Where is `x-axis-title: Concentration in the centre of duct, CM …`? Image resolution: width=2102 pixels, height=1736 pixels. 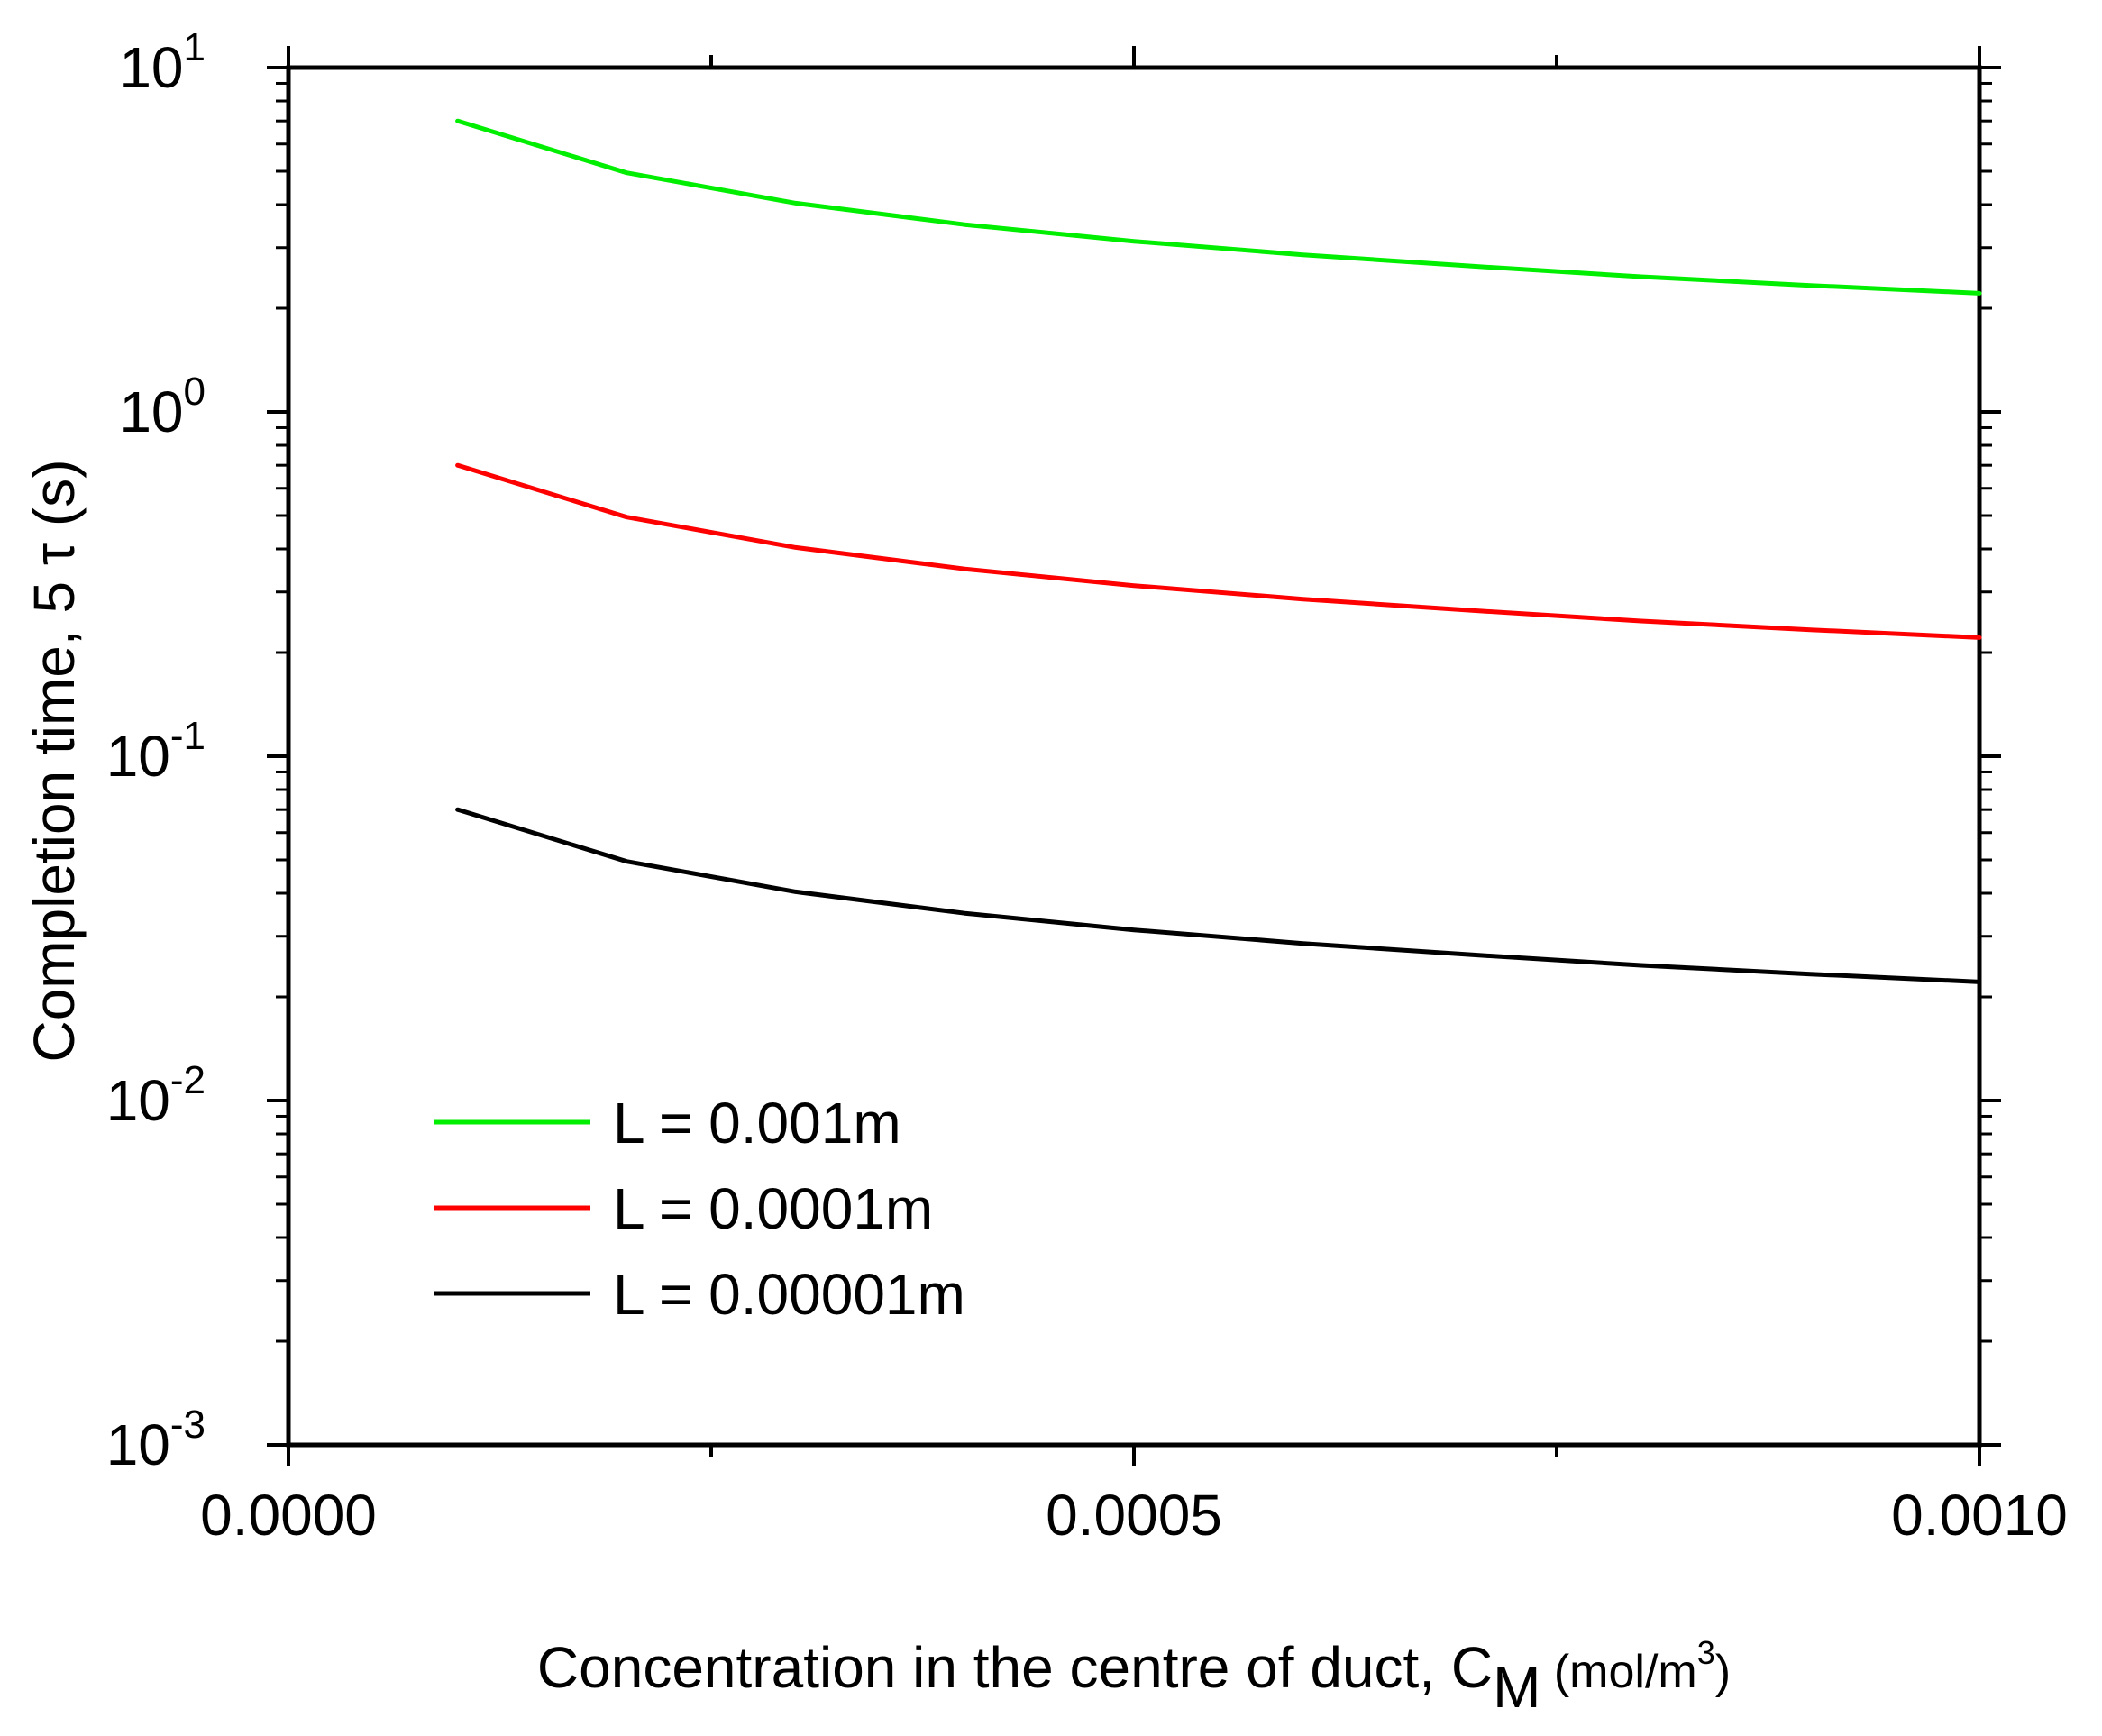 x-axis-title: Concentration in the centre of duct, CM … is located at coordinates (1134, 1677).